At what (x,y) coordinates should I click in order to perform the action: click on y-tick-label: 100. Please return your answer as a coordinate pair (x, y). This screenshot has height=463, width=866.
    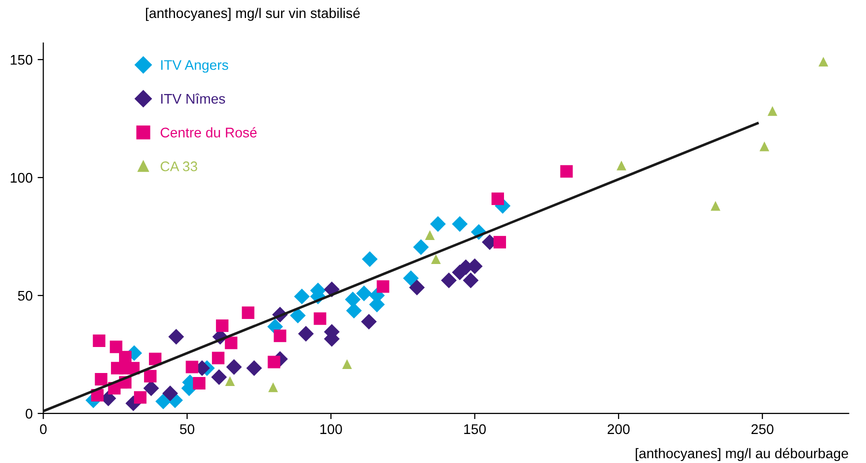
    Looking at the image, I should click on (21, 177).